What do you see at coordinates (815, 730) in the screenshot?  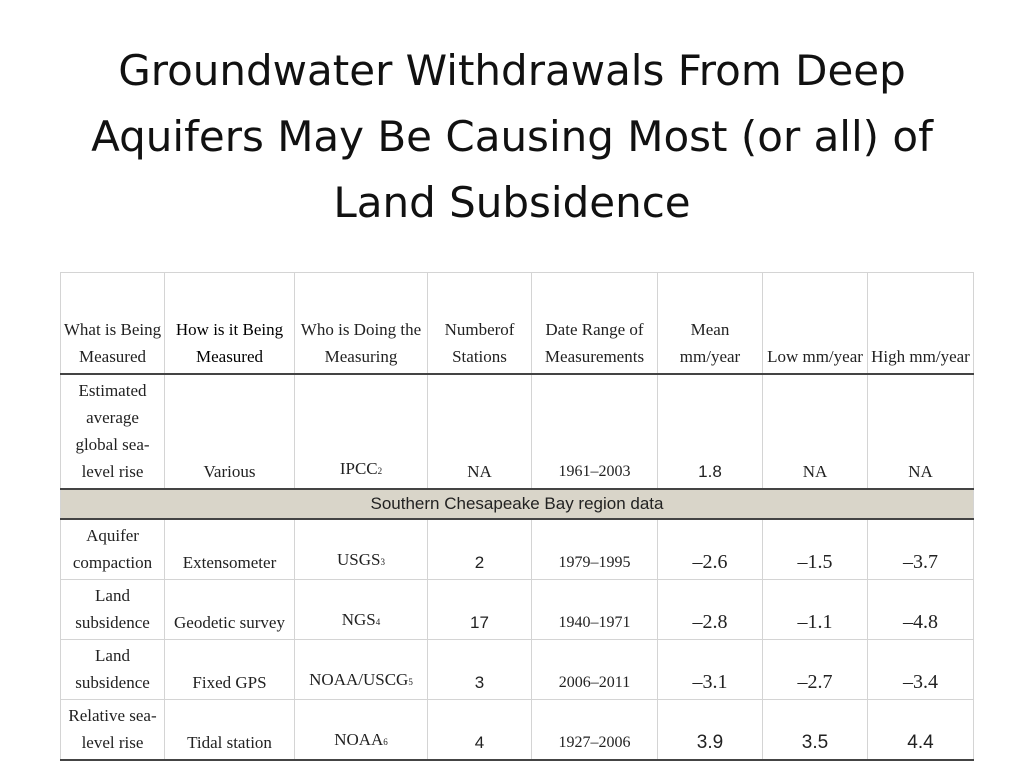 I see `cell-low: 3.5` at bounding box center [815, 730].